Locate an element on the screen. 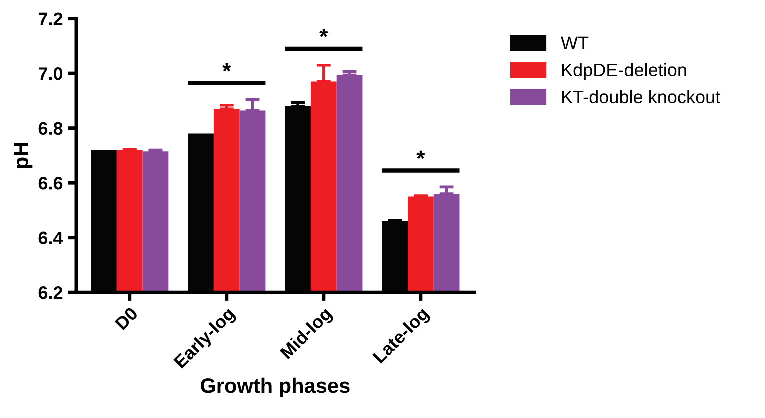 This screenshot has width=765, height=418. y-tick-label: 7.0 is located at coordinates (50, 74).